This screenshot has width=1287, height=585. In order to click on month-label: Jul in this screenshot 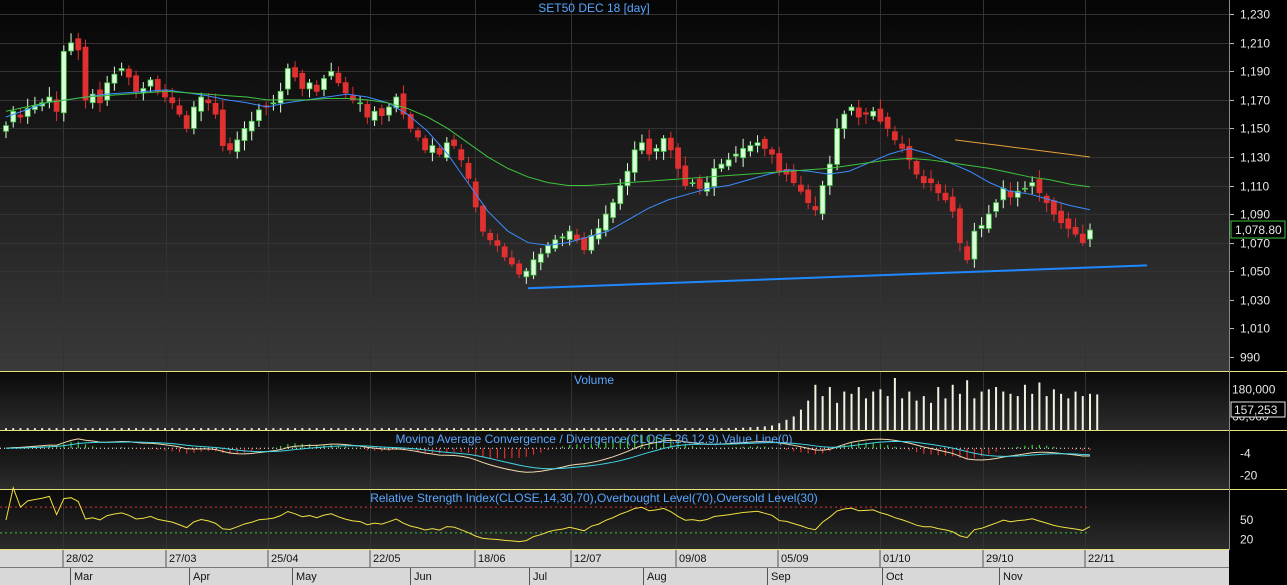, I will do `click(540, 577)`.